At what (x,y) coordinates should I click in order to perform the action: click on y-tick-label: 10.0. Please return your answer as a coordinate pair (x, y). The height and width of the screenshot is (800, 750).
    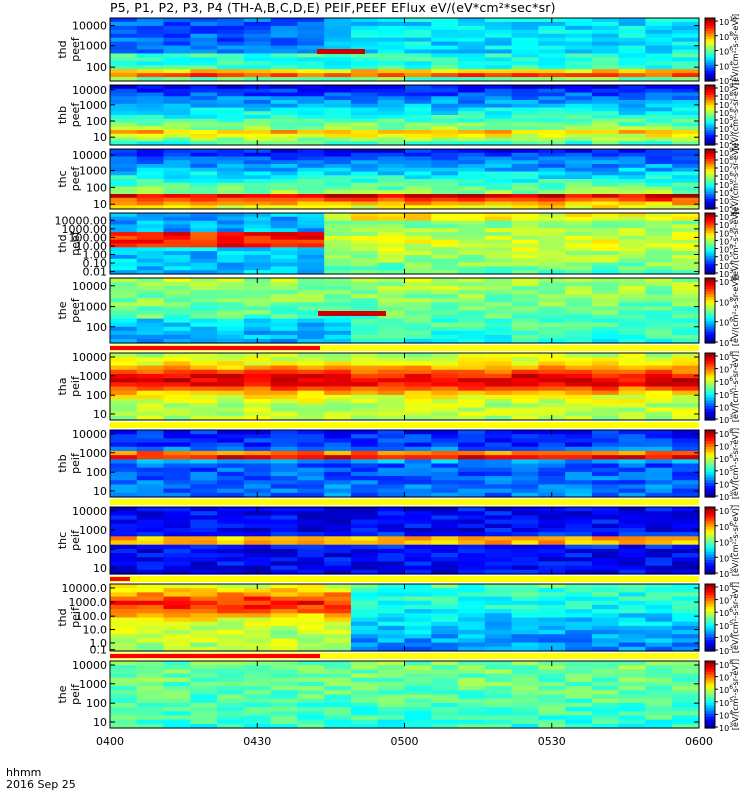
    Looking at the image, I should click on (95, 630).